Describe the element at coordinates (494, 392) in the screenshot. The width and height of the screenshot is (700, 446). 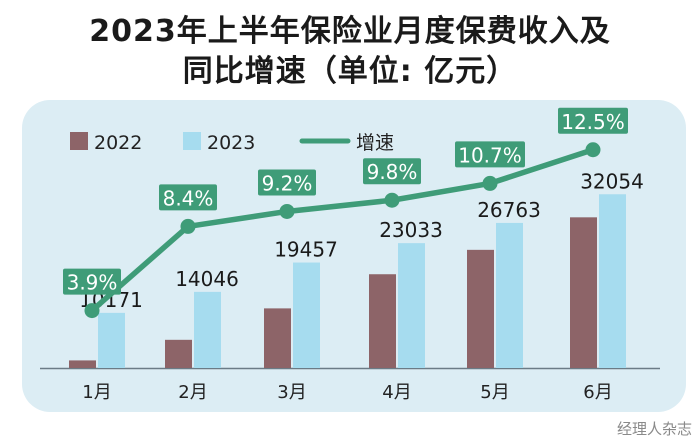
I see `x-tick-label: 5月` at that location.